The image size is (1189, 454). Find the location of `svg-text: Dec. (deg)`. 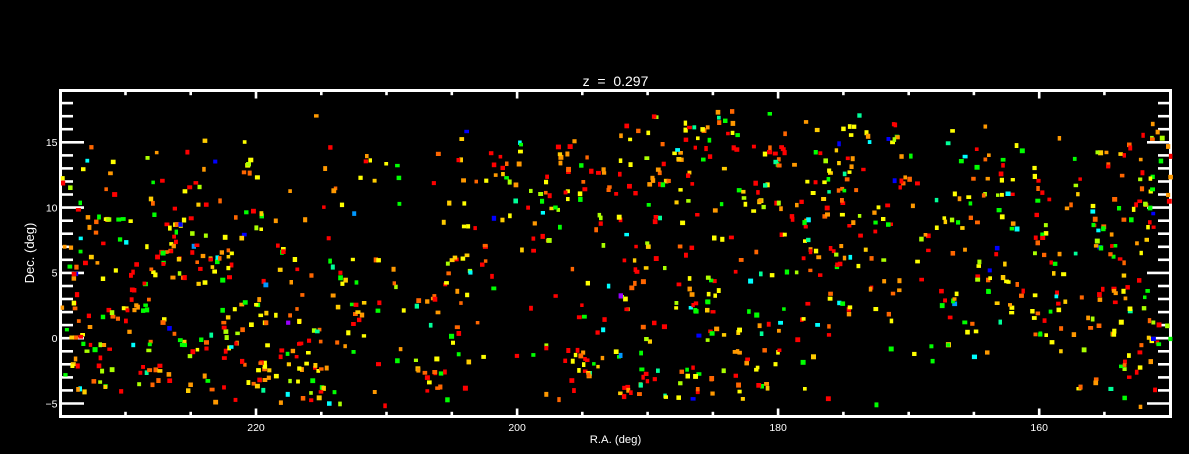

svg-text: Dec. (deg) is located at coordinates (29, 253).